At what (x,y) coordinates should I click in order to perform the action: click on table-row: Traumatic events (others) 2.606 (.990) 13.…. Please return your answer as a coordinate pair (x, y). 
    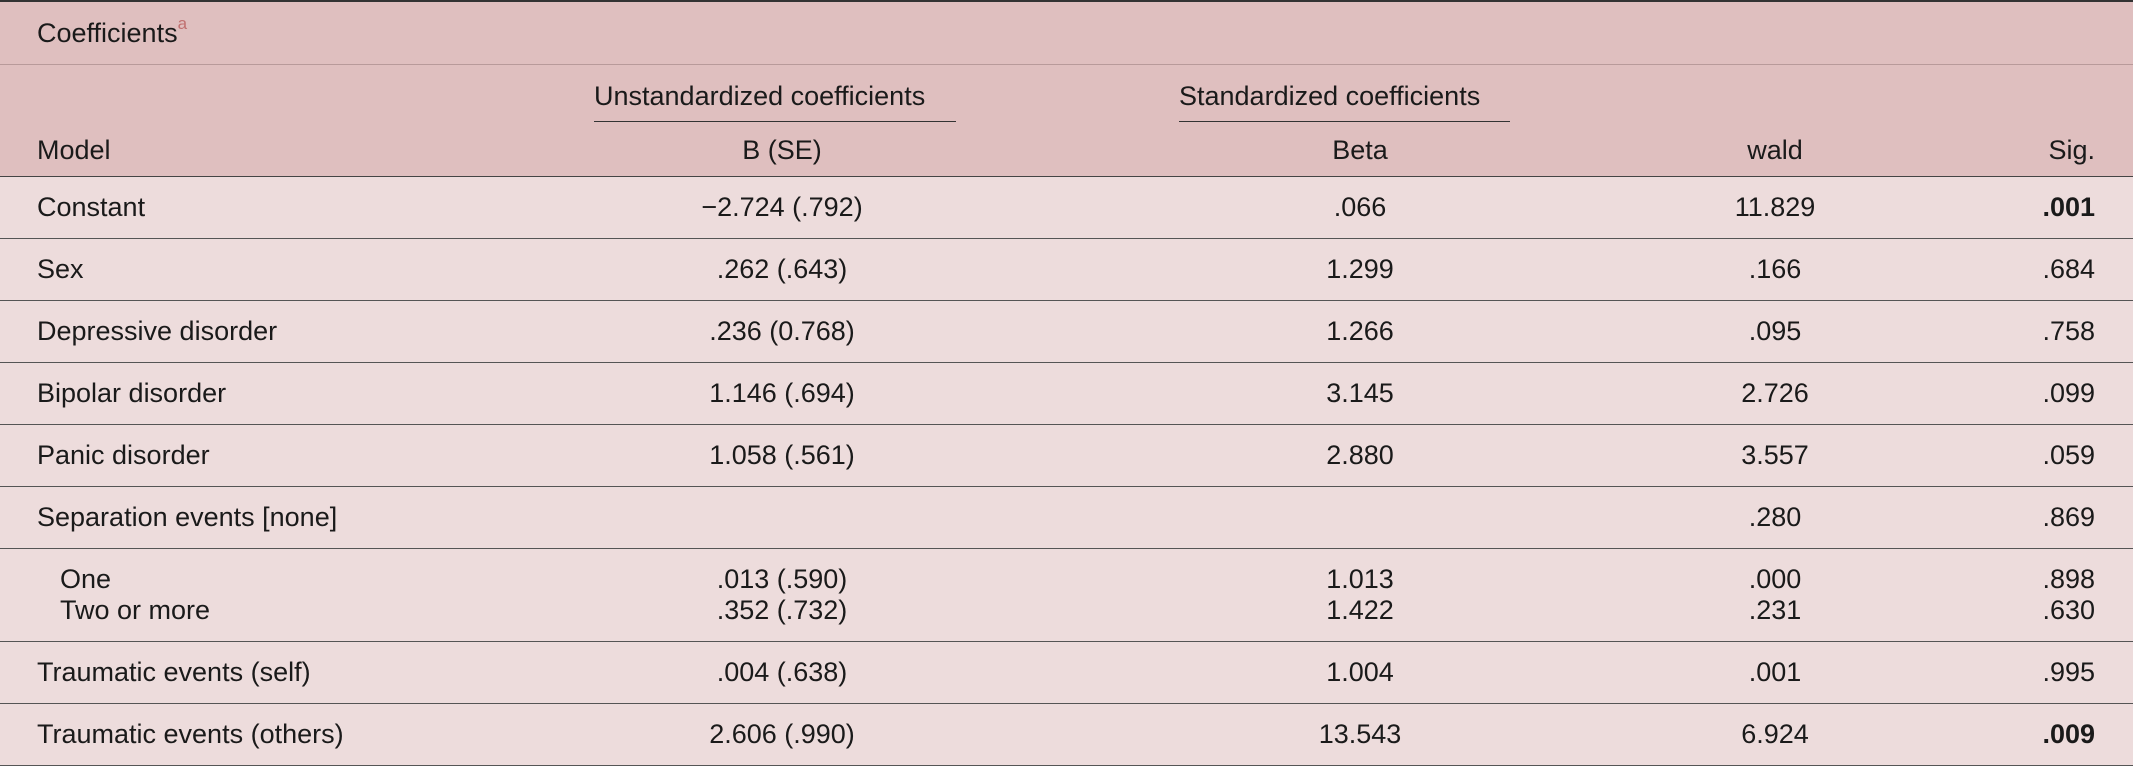
    Looking at the image, I should click on (1066, 735).